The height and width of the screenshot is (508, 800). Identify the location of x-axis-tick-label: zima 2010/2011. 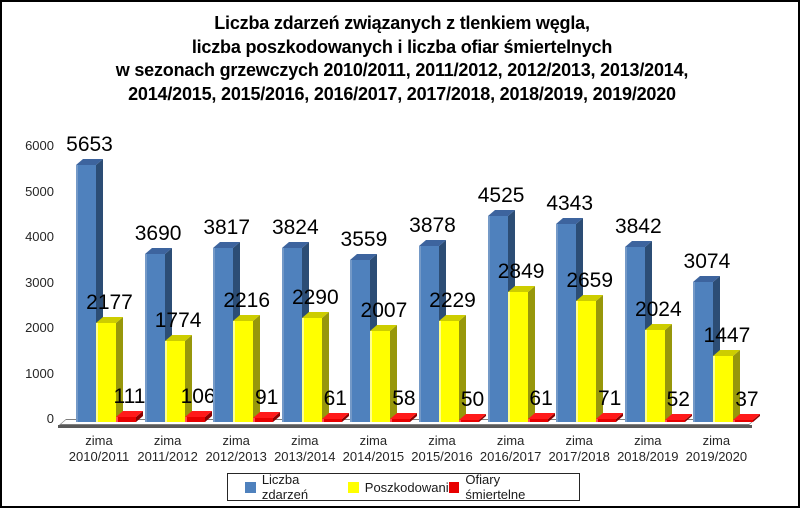
(99, 448).